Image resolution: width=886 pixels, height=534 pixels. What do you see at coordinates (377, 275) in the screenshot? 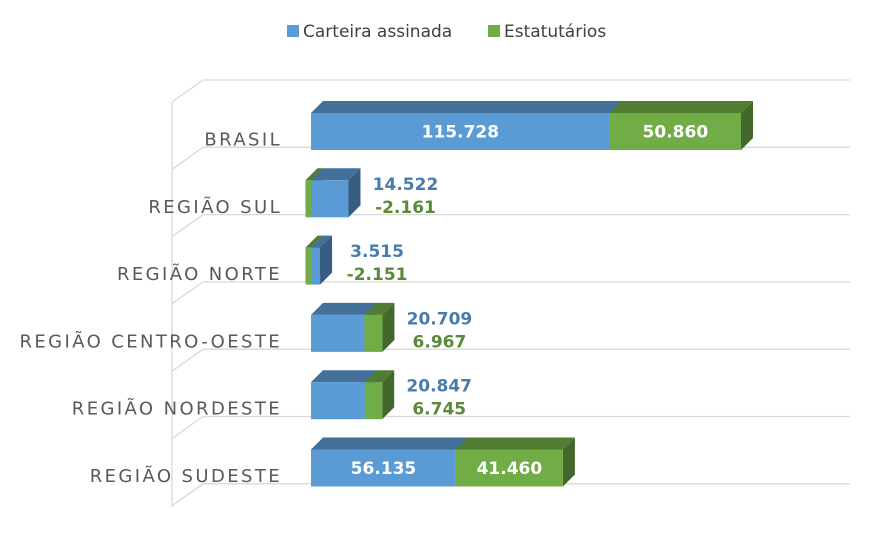
I see `value-label: -2.151` at bounding box center [377, 275].